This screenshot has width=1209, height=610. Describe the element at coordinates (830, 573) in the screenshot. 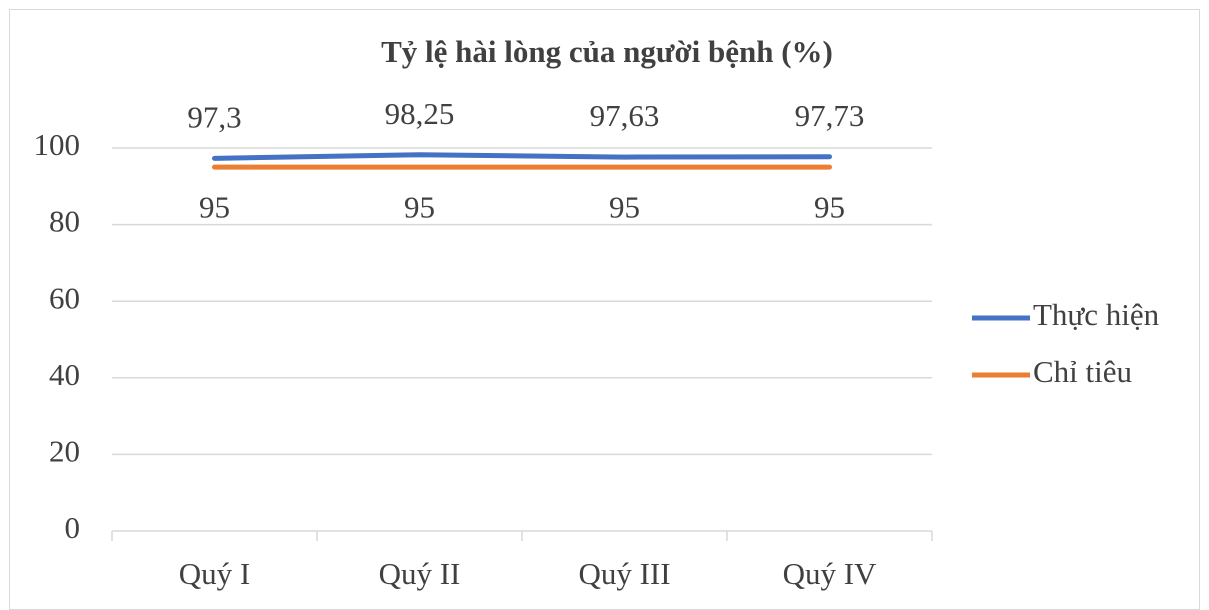

I see `x-tick-label: Quý IV` at that location.